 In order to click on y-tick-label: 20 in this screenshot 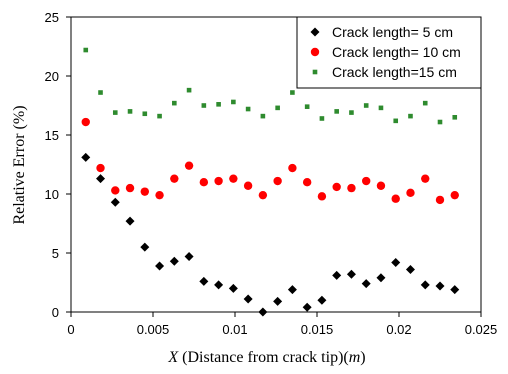, I will do `click(52, 76)`.